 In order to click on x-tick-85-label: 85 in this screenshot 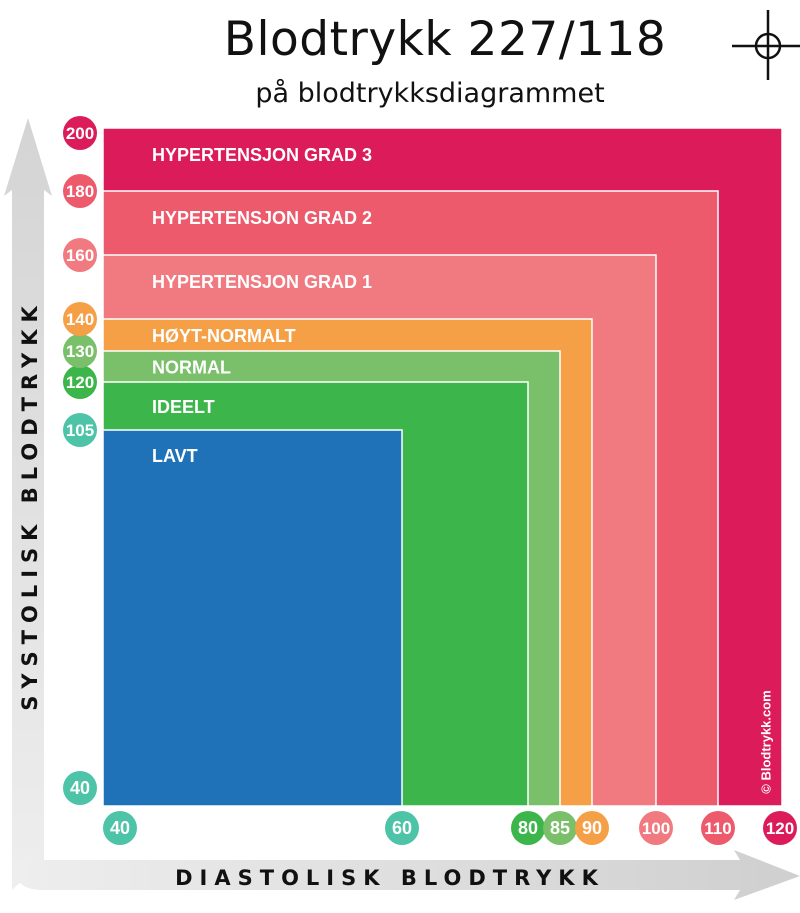, I will do `click(560, 828)`.